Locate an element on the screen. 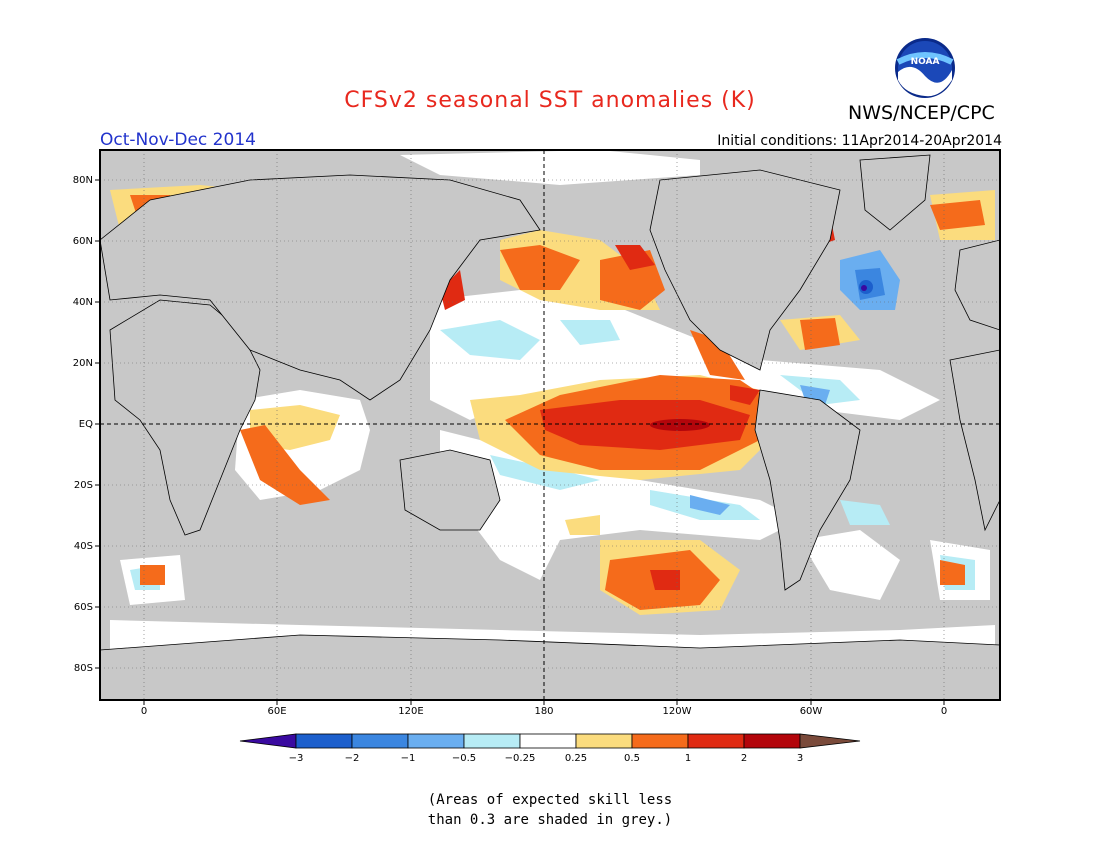 The image size is (1100, 850). footnote-line-2: than 0.3 are shaded in grey.) is located at coordinates (550, 820).